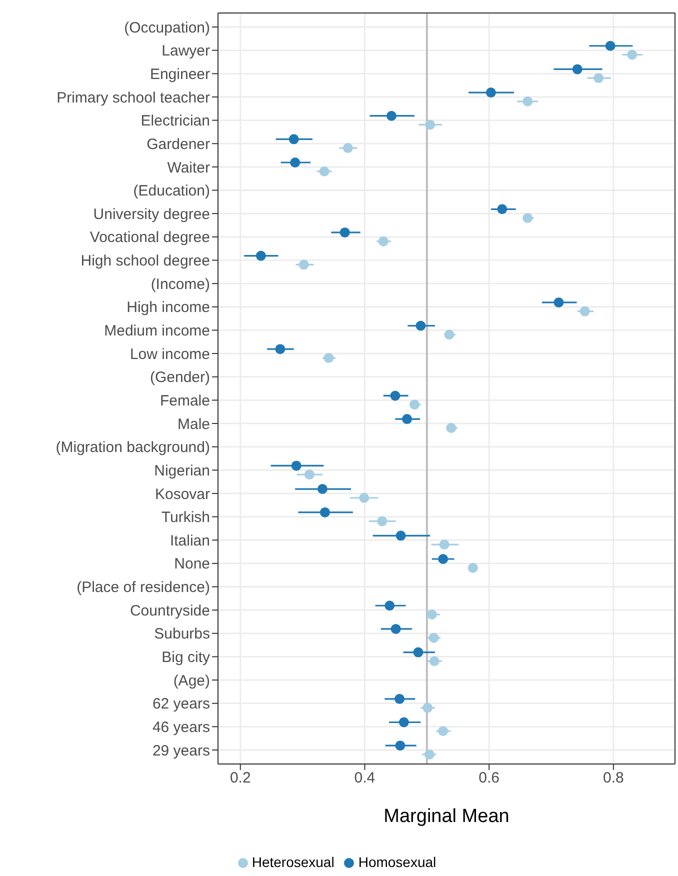 Image resolution: width=678 pixels, height=876 pixels. Describe the element at coordinates (193, 424) in the screenshot. I see `y-tick-label: Male` at that location.